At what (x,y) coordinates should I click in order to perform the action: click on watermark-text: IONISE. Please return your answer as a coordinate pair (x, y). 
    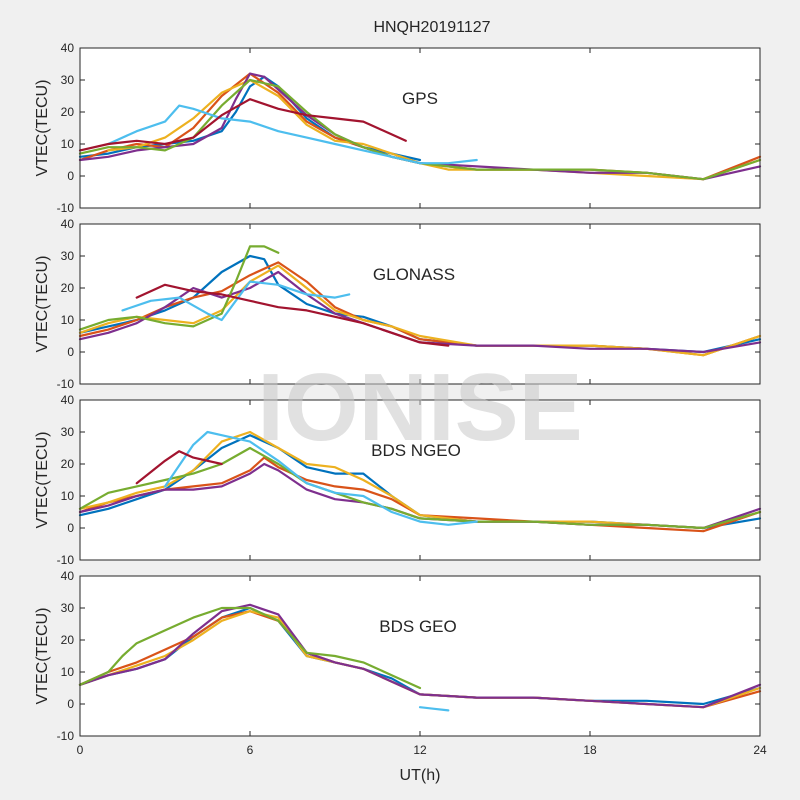
    Looking at the image, I should click on (419, 407).